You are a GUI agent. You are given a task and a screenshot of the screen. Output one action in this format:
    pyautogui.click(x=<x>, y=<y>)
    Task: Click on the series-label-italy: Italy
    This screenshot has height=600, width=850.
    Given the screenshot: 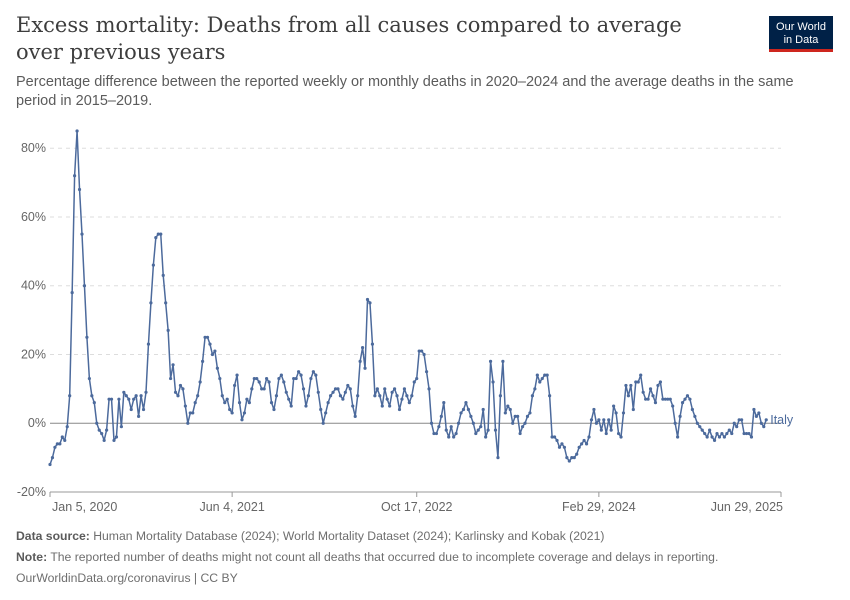 What is the action you would take?
    pyautogui.click(x=782, y=420)
    